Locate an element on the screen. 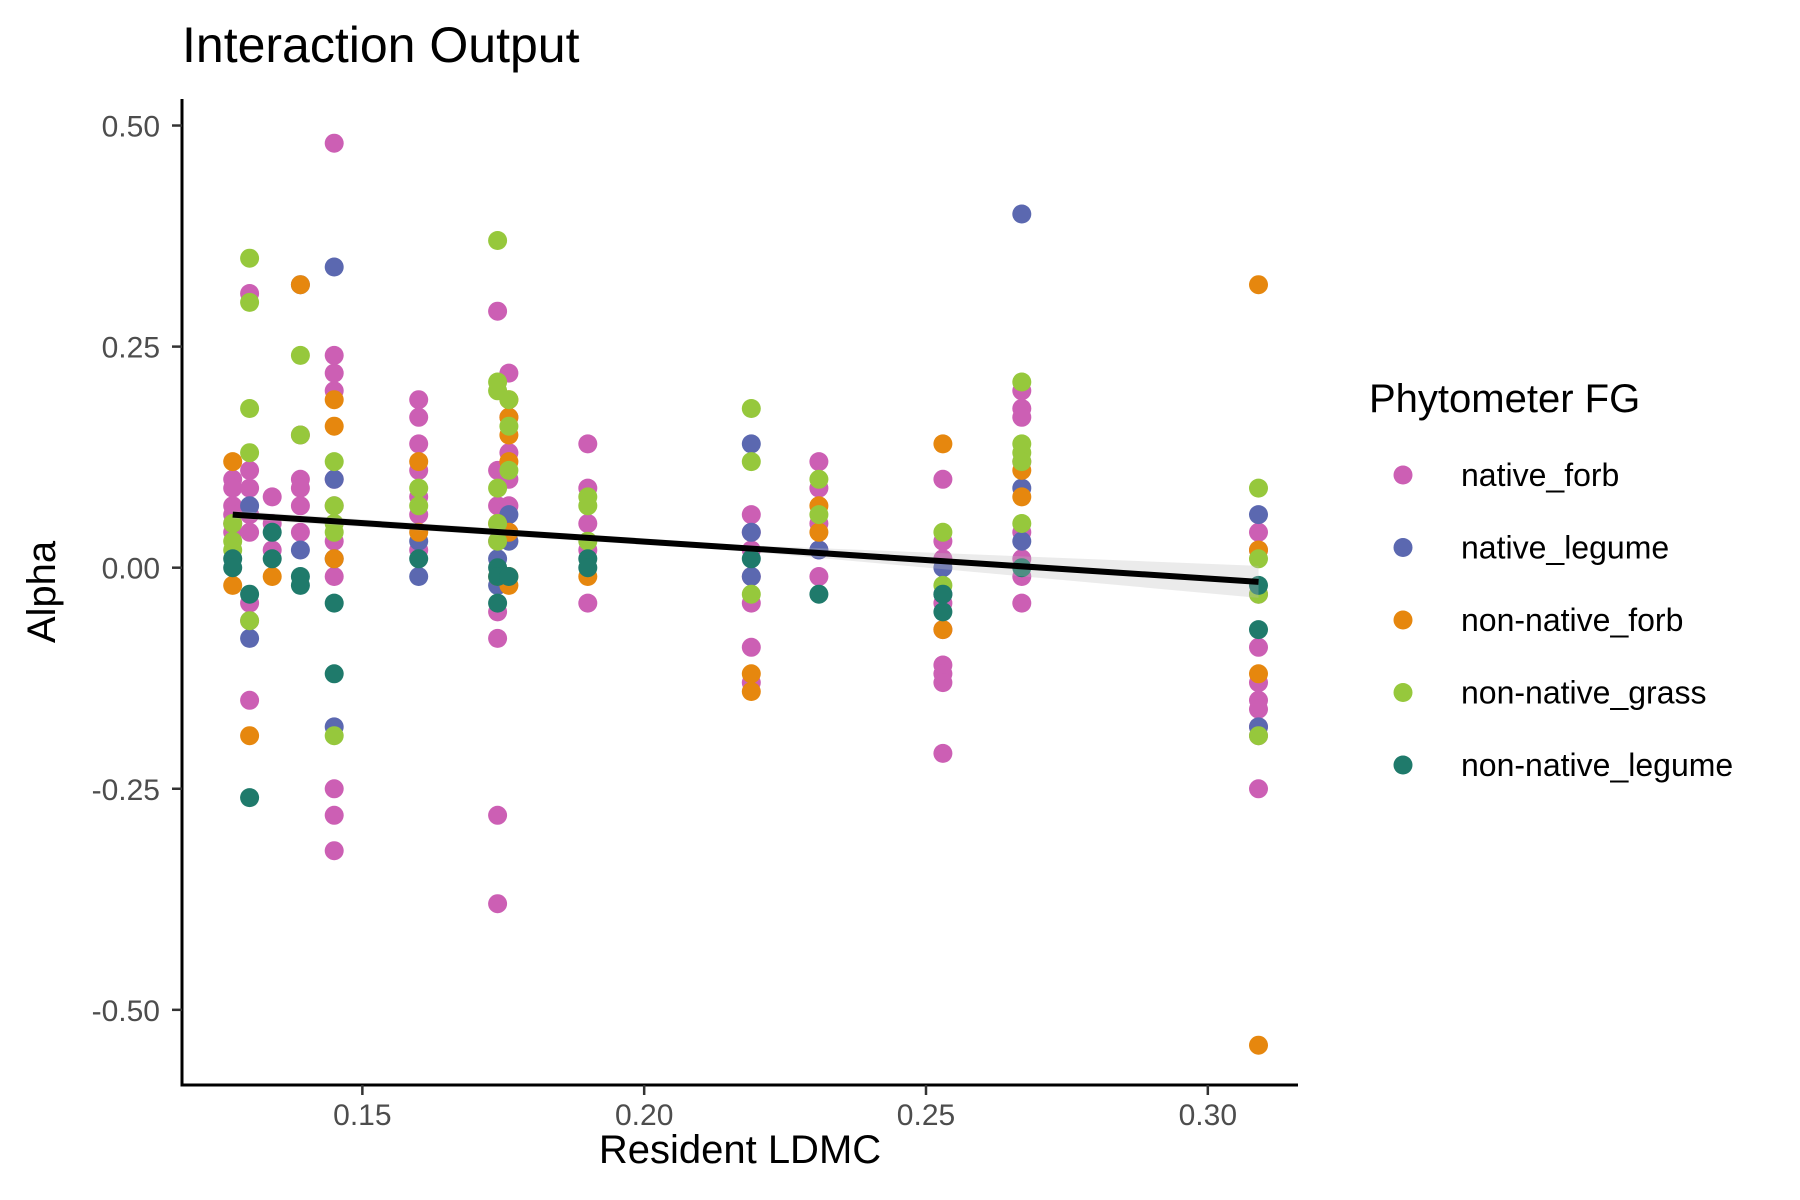 The width and height of the screenshot is (1800, 1200). legend-label: native_forb is located at coordinates (1540, 475).